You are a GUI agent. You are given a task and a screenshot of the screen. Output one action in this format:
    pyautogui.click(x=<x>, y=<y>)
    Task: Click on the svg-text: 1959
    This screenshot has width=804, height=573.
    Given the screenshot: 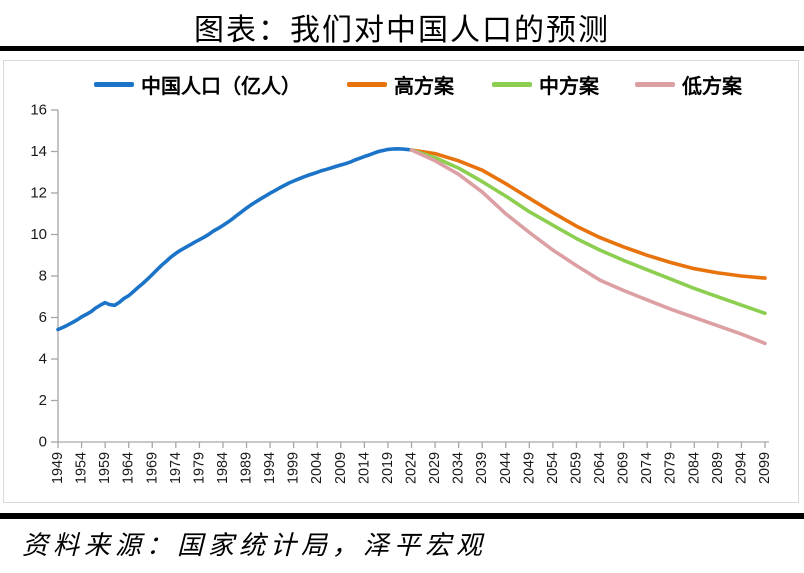 What is the action you would take?
    pyautogui.click(x=105, y=468)
    